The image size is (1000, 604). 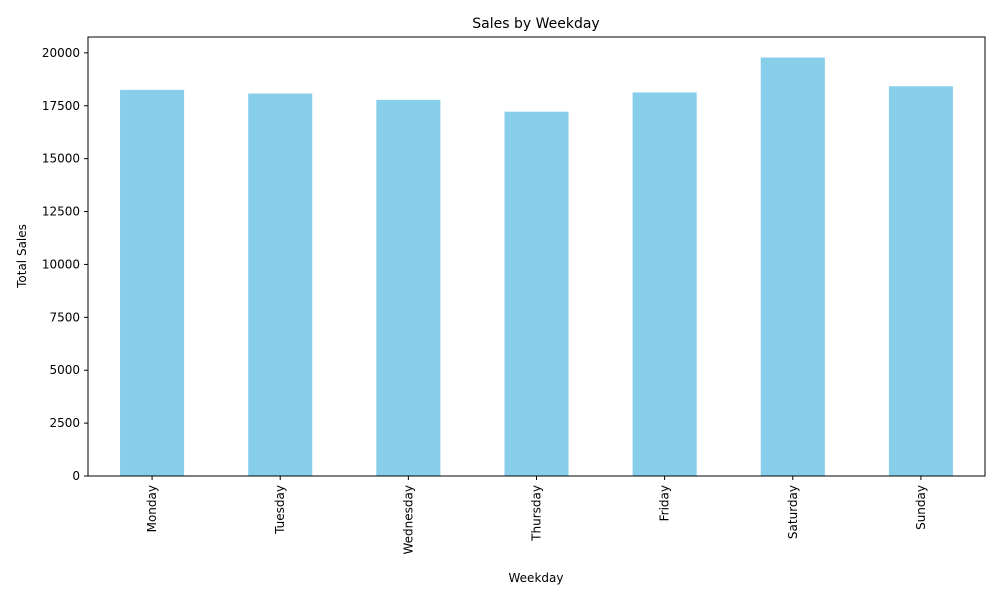 What do you see at coordinates (76, 476) in the screenshot?
I see `y-tick-label: 0` at bounding box center [76, 476].